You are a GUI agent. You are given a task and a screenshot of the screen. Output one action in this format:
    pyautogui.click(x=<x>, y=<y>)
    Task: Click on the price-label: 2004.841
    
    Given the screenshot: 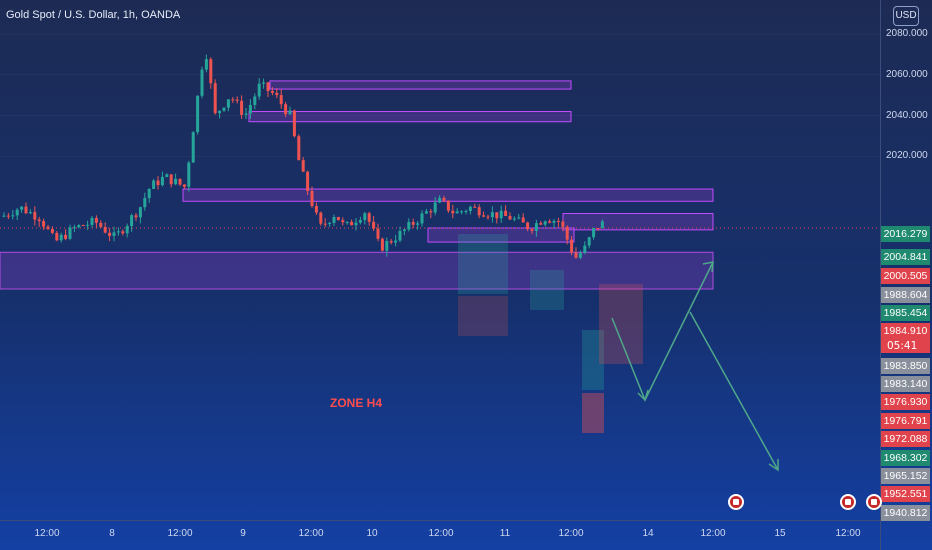 What is the action you would take?
    pyautogui.click(x=905, y=257)
    